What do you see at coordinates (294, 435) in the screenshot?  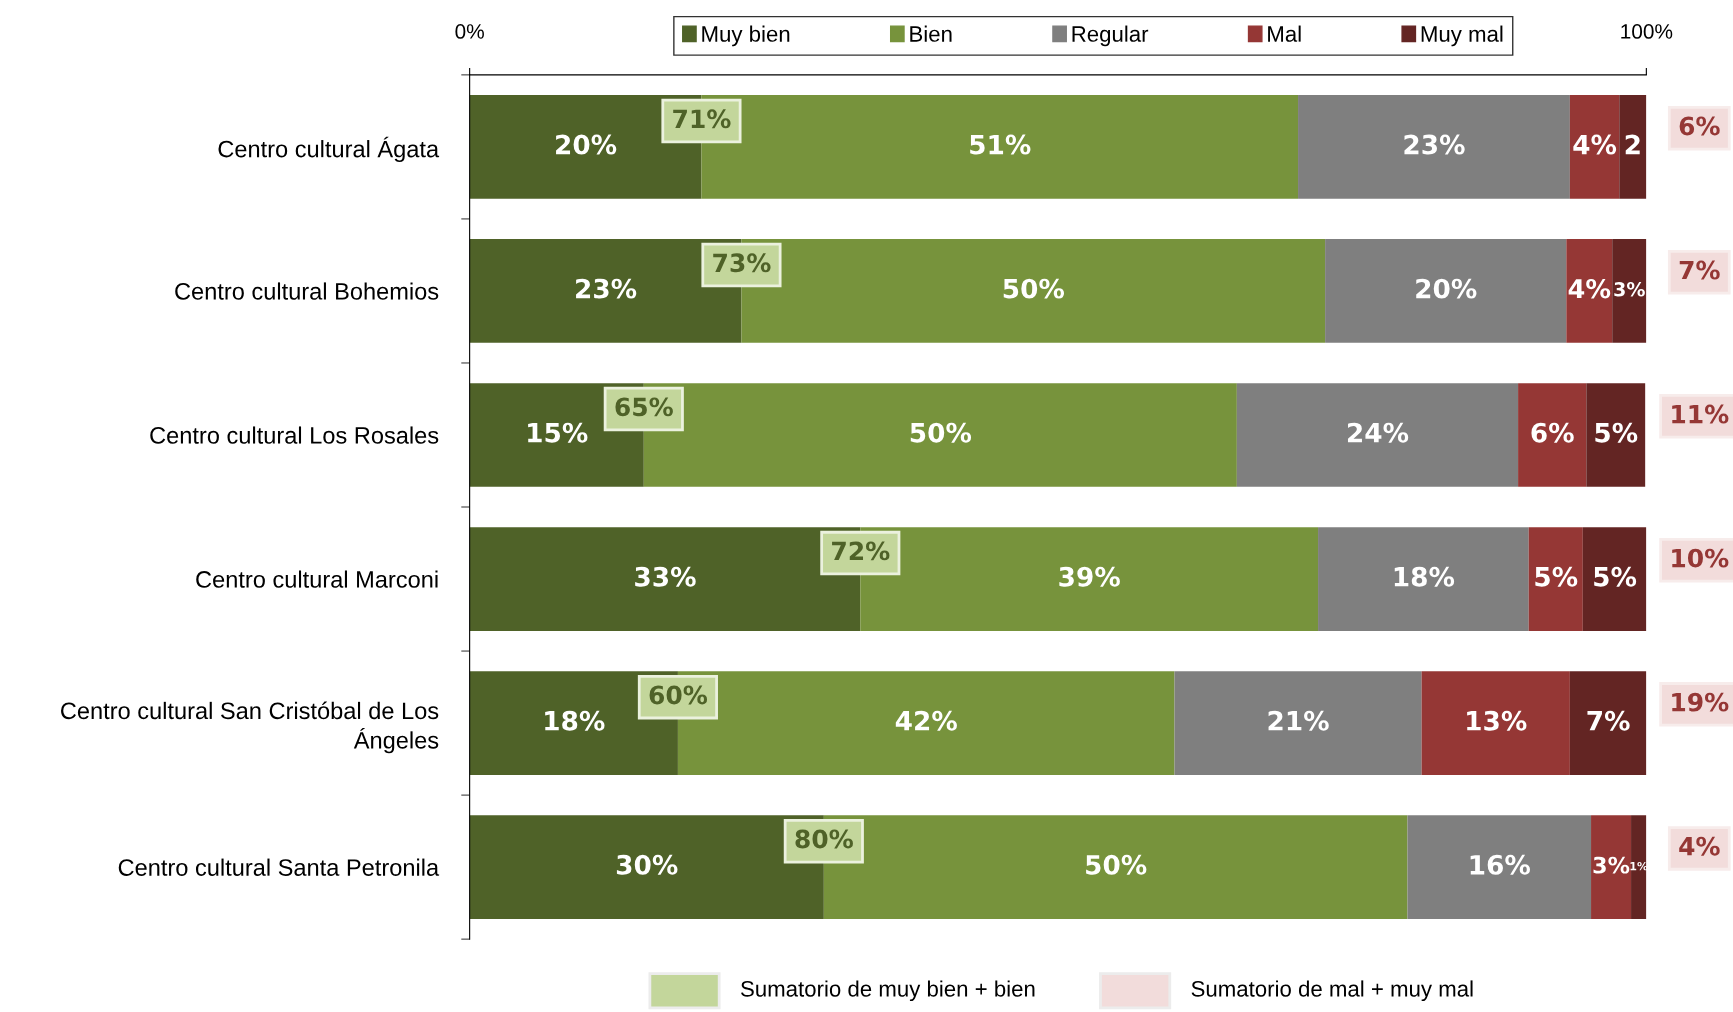 I see `y-tick-label: Centro cultural Los Rosales` at bounding box center [294, 435].